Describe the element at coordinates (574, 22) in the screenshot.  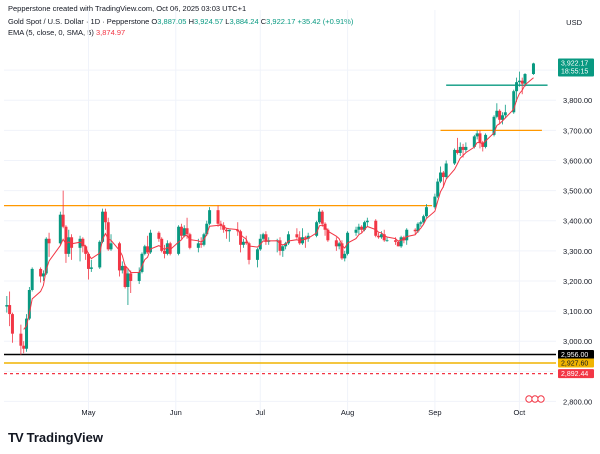
I see `currency-label: USD` at that location.